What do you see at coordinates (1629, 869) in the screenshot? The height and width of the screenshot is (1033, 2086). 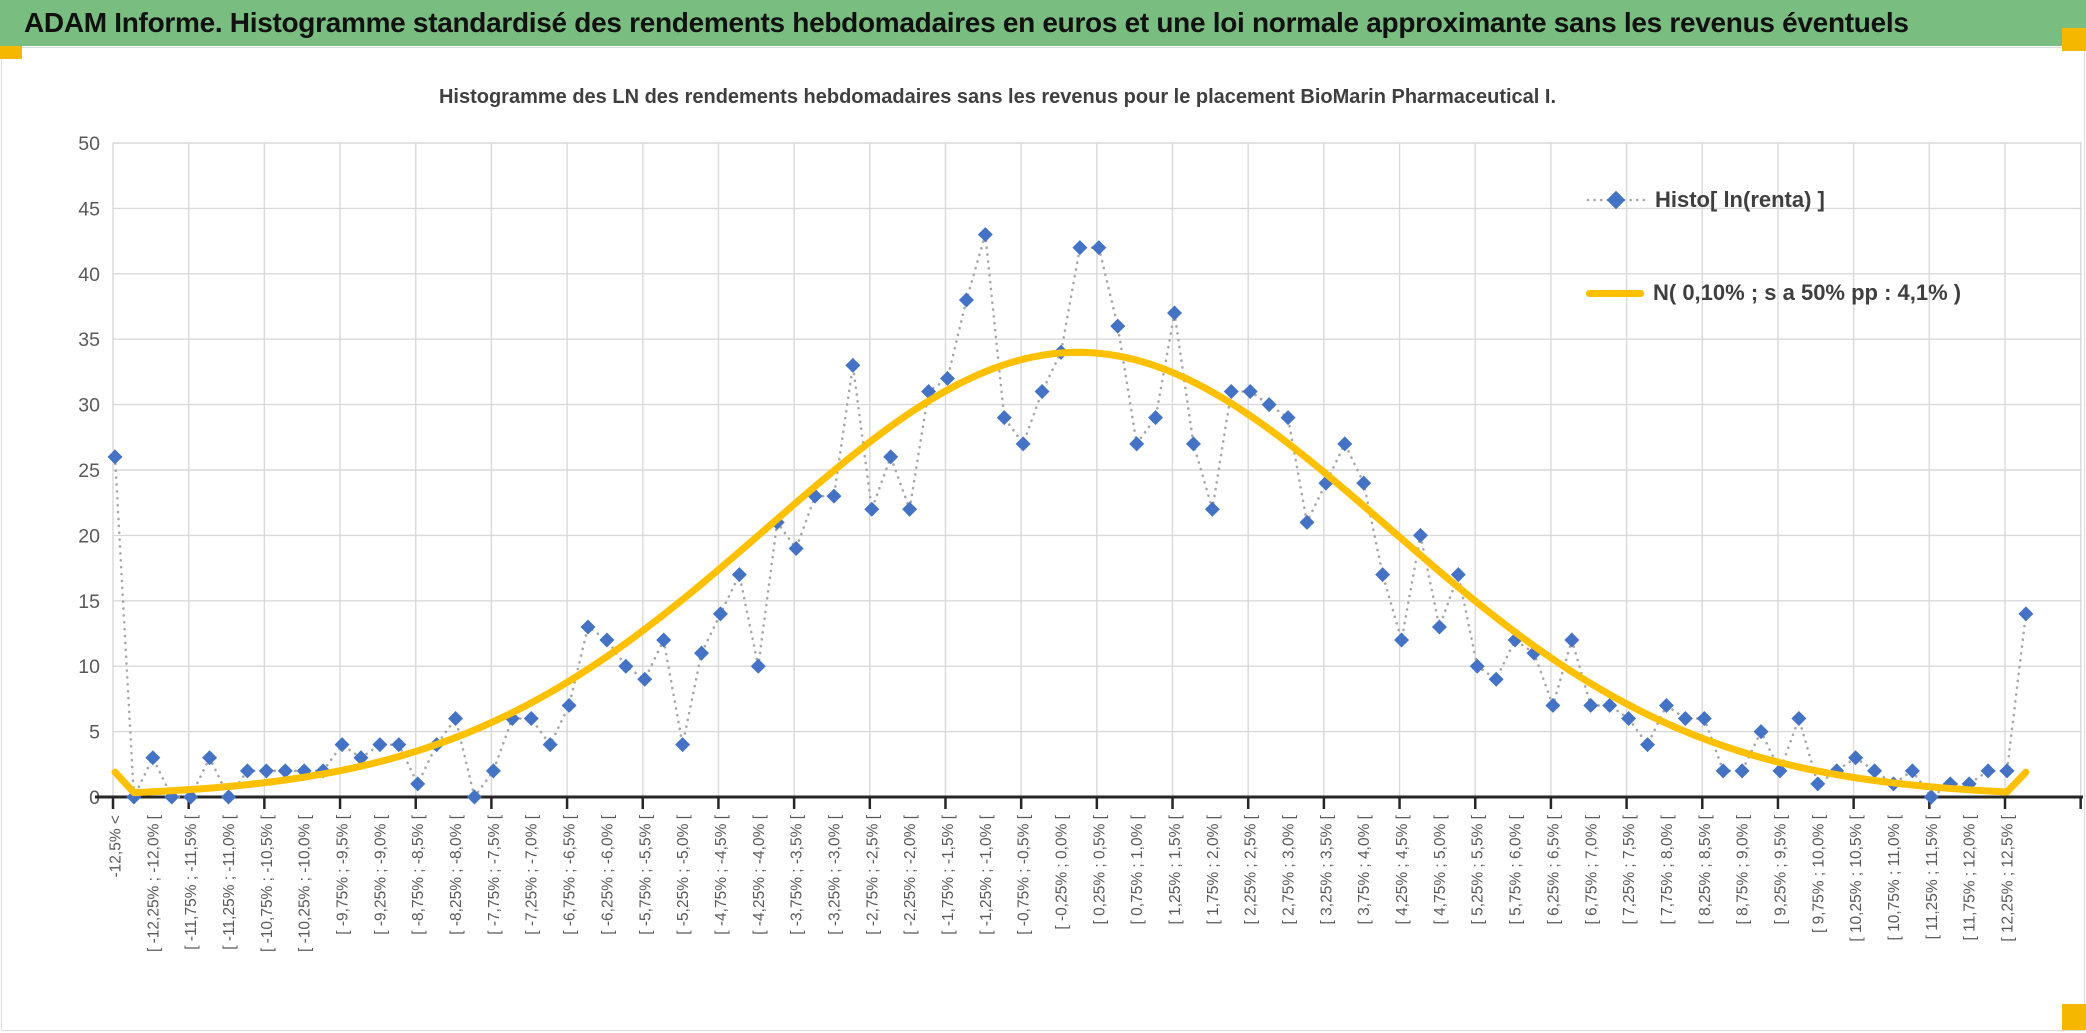 I see `x-axis-tick-label: [ 7,25% ; 7,5% [` at bounding box center [1629, 869].